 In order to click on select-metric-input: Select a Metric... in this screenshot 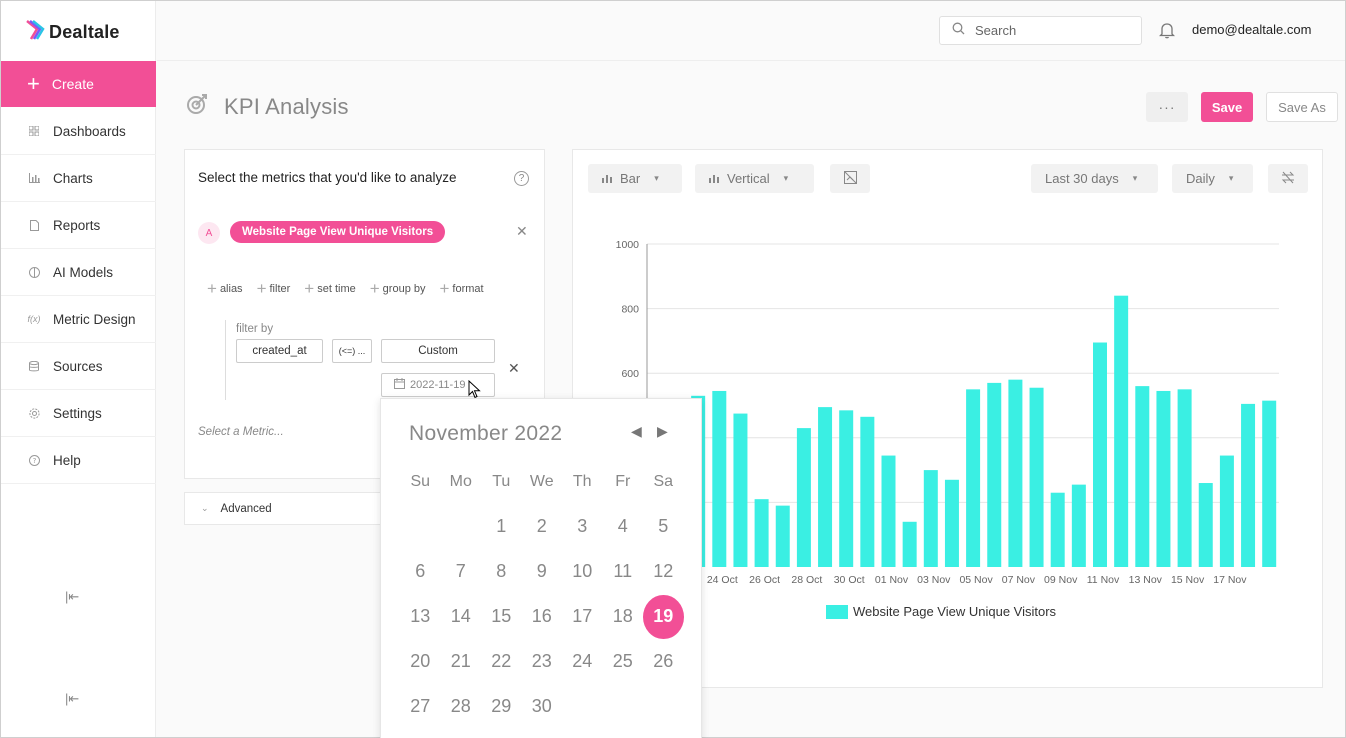, I will do `click(241, 432)`.